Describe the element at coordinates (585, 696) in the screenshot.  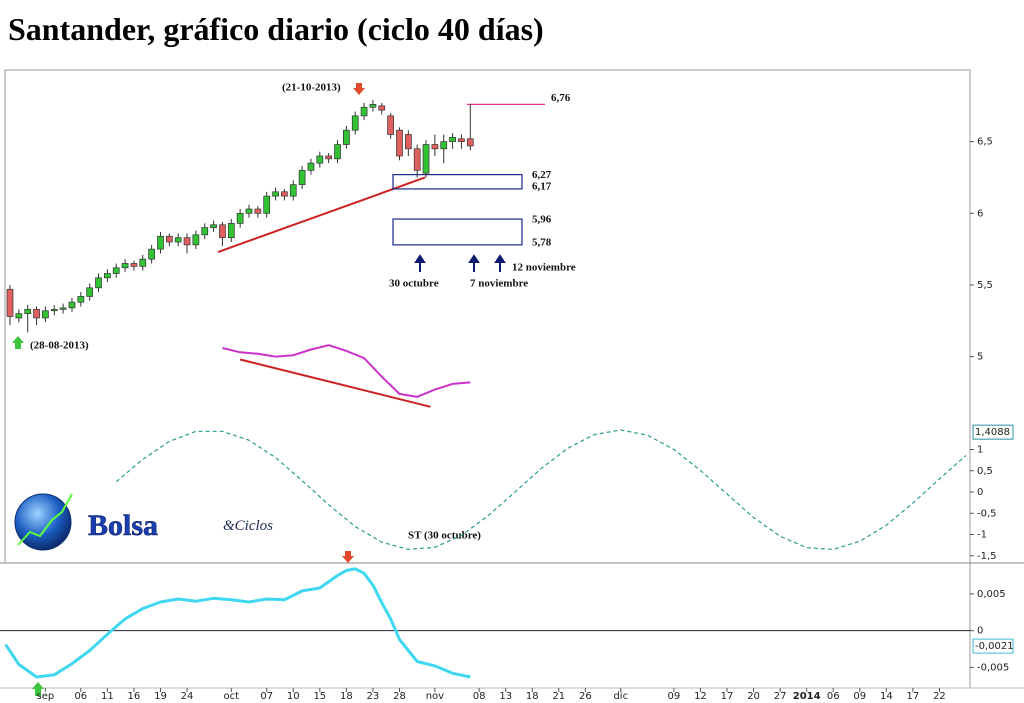
I see `x-tick-label: 26` at that location.